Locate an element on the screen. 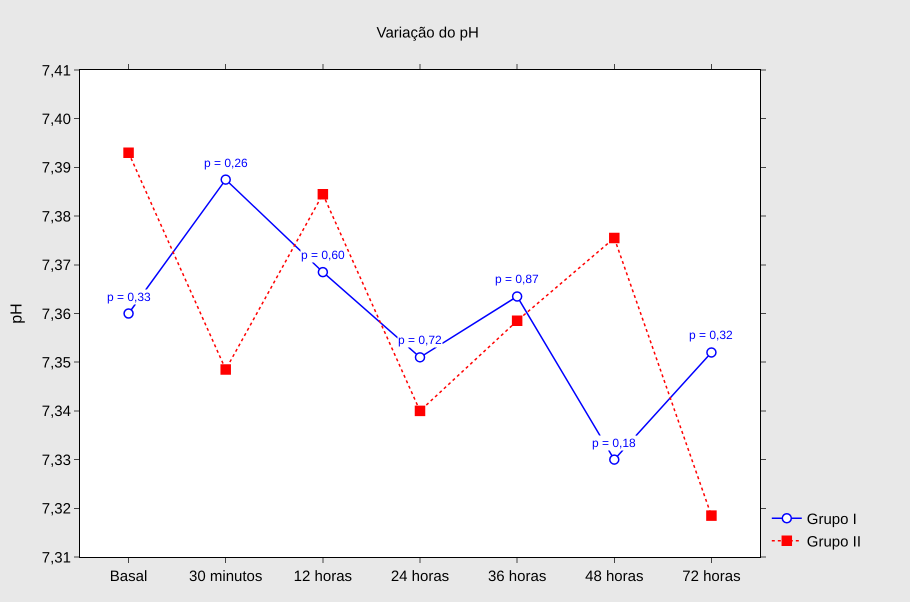 The width and height of the screenshot is (910, 602). x-tick-label: 12 horas is located at coordinates (323, 576).